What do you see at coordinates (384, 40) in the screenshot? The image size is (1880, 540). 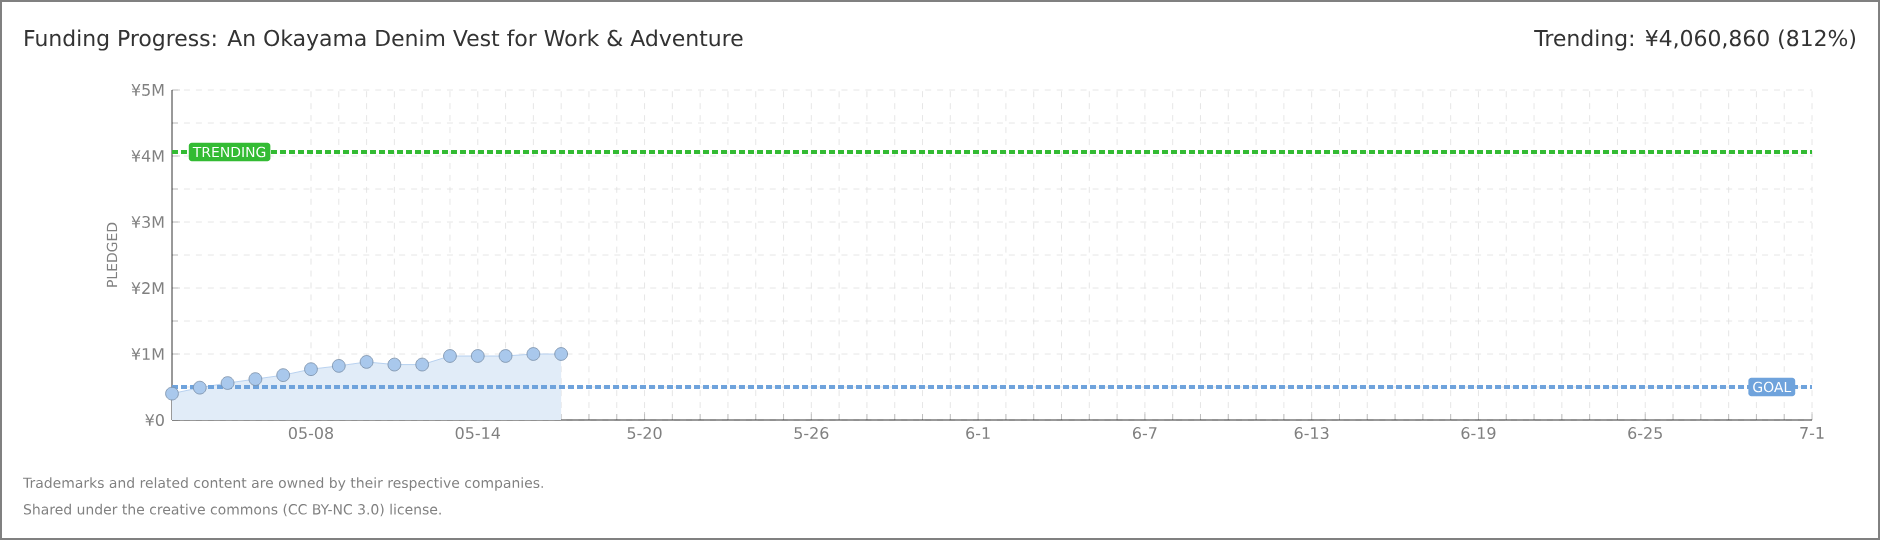 I see `chart-title: Funding Progress: An Okayama Denim Vest for Work & Adventure` at bounding box center [384, 40].